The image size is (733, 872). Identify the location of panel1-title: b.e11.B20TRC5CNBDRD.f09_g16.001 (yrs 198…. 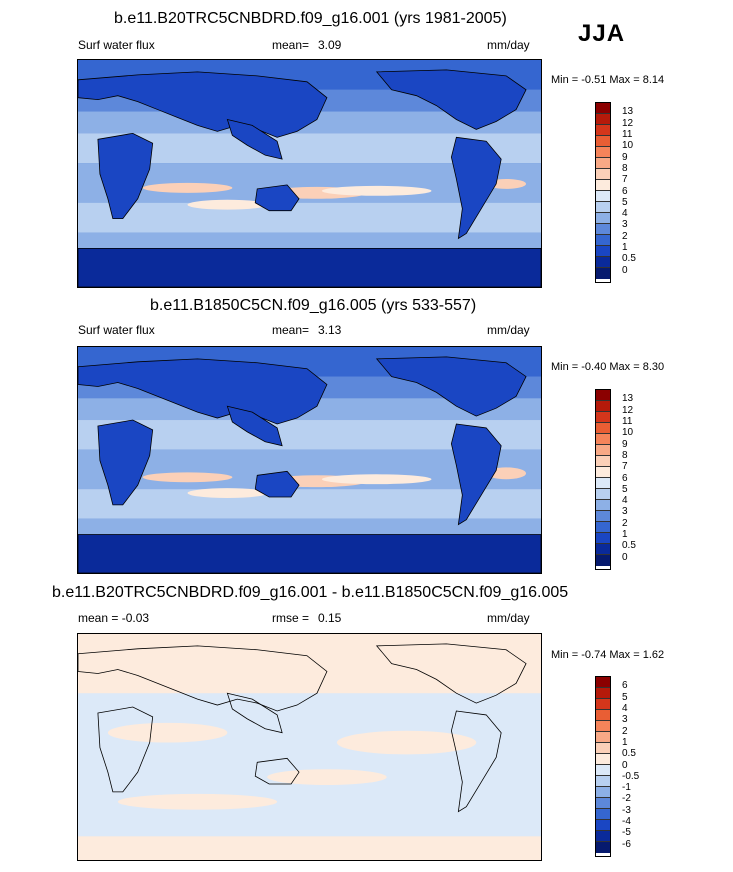
(310, 18).